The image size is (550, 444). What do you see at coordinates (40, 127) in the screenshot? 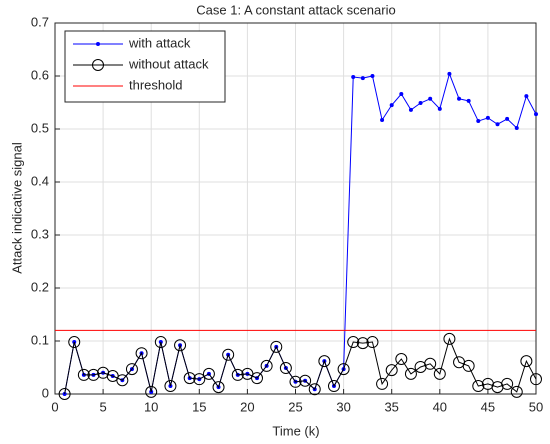
I see `y-tick-label: 0.5` at bounding box center [40, 127].